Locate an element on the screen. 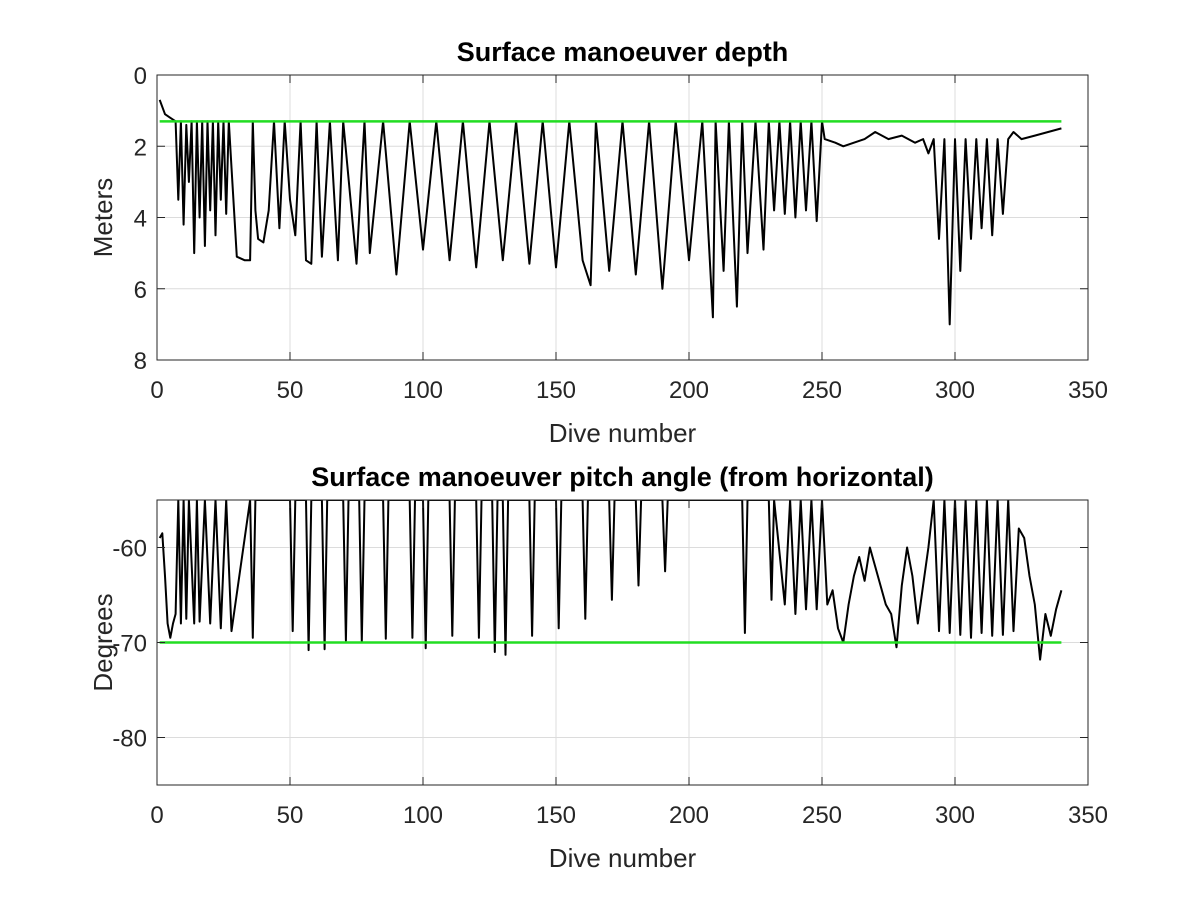 The image size is (1200, 900). y-tick-label: 6 is located at coordinates (140, 290).